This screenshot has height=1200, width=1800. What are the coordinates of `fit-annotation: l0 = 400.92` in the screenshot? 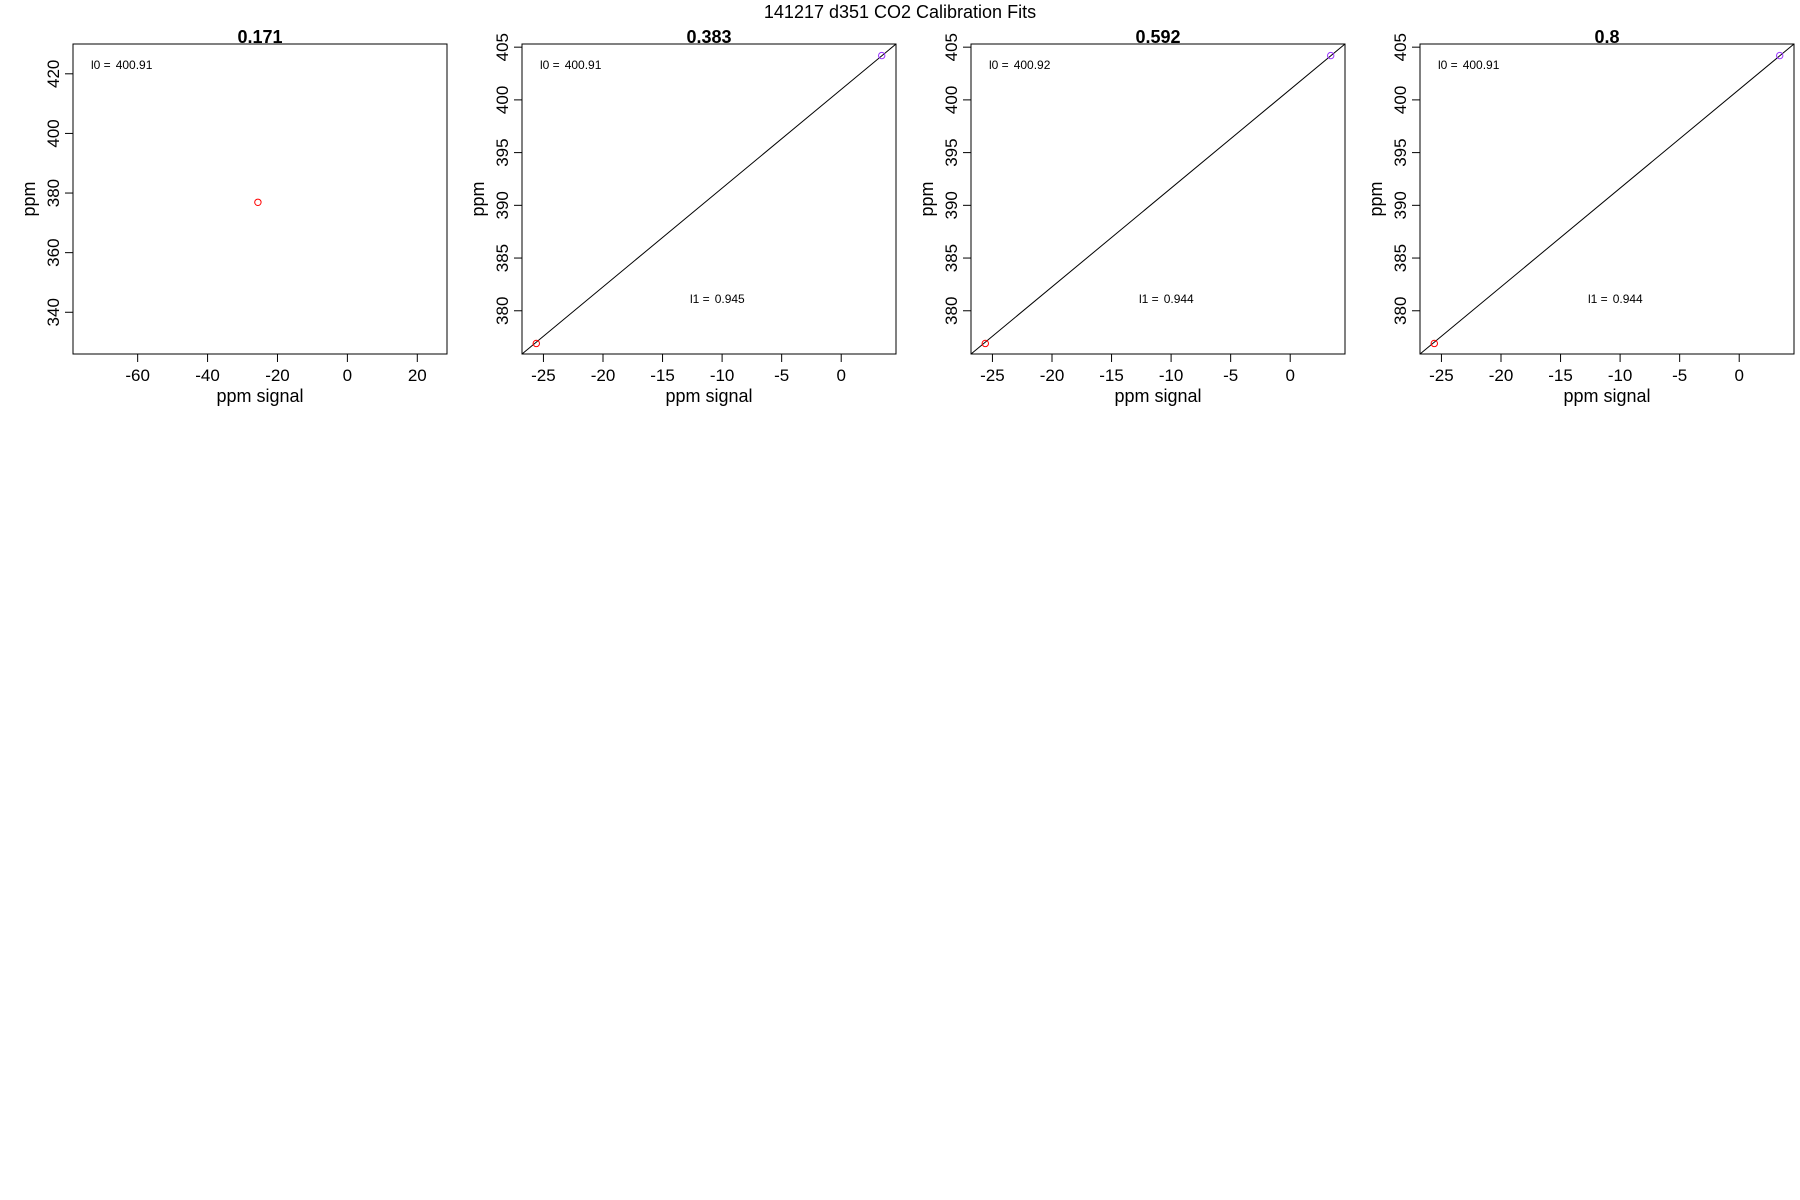 It's located at (1020, 65).